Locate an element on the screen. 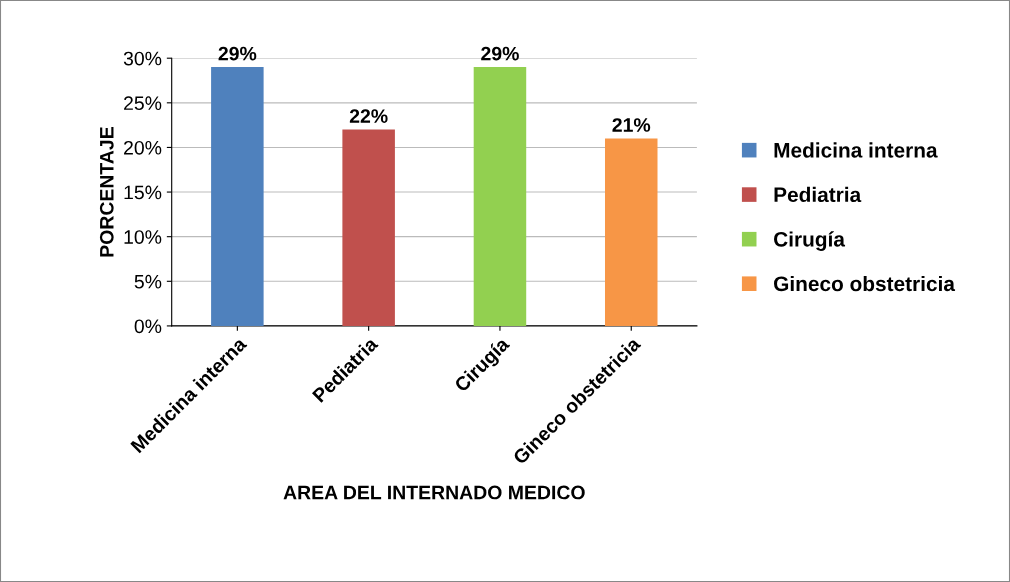 The height and width of the screenshot is (582, 1010). y-tick-label: 20% is located at coordinates (143, 147).